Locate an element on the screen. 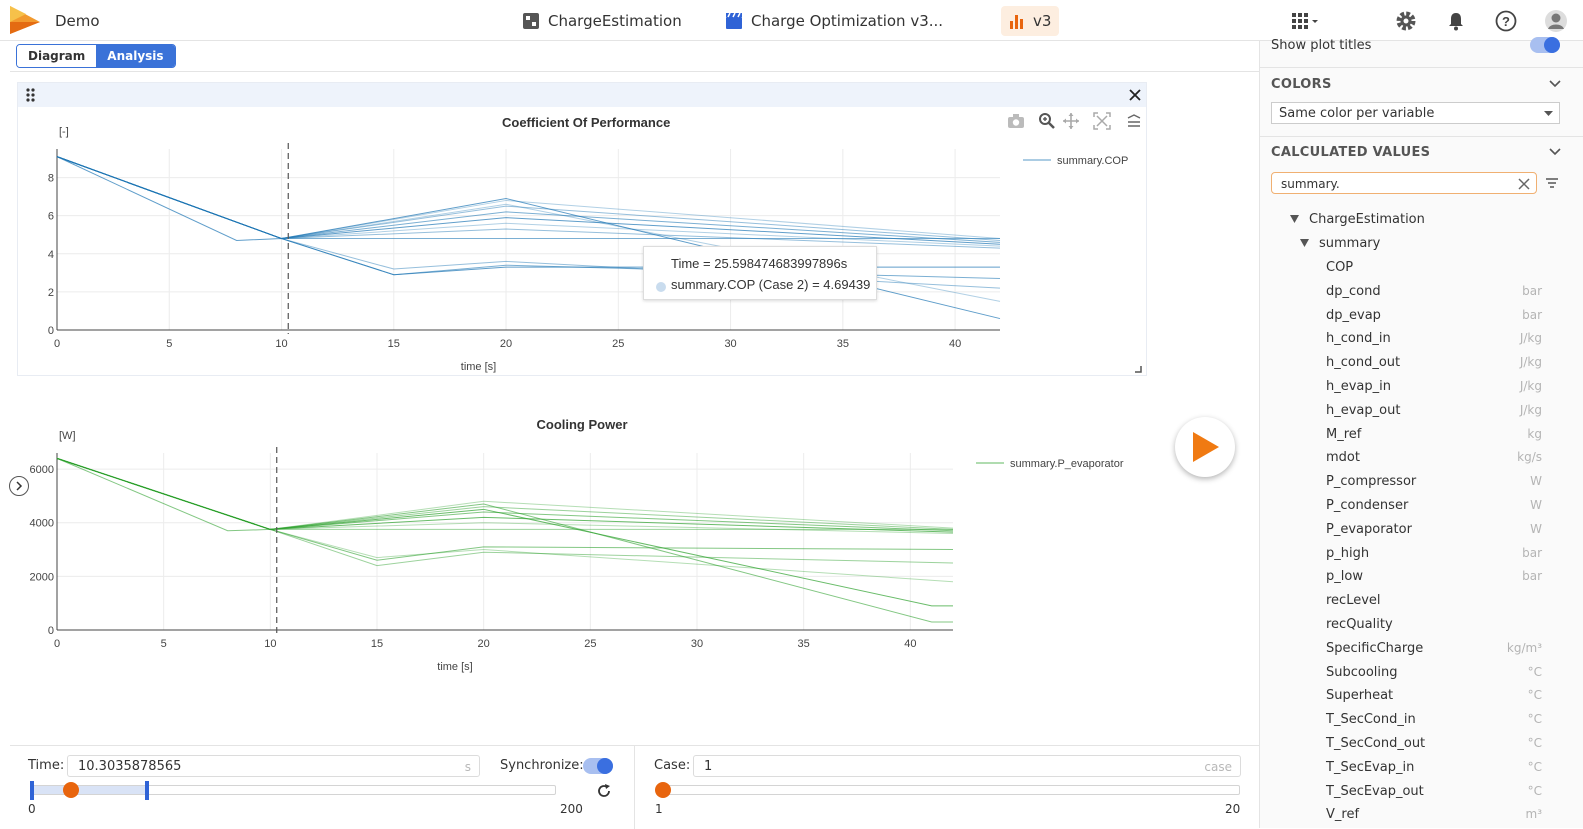 Image resolution: width=1583 pixels, height=829 pixels. filter-icon is located at coordinates (1552, 183).